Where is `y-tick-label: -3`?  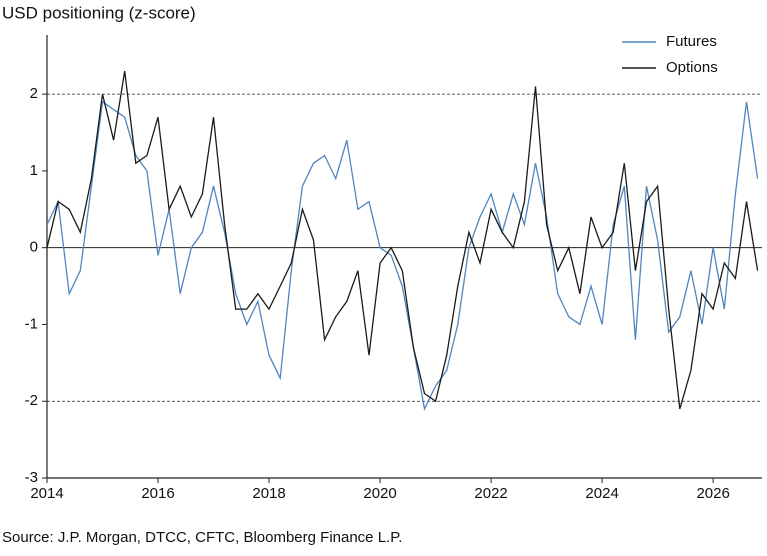
y-tick-label: -3 is located at coordinates (31, 477).